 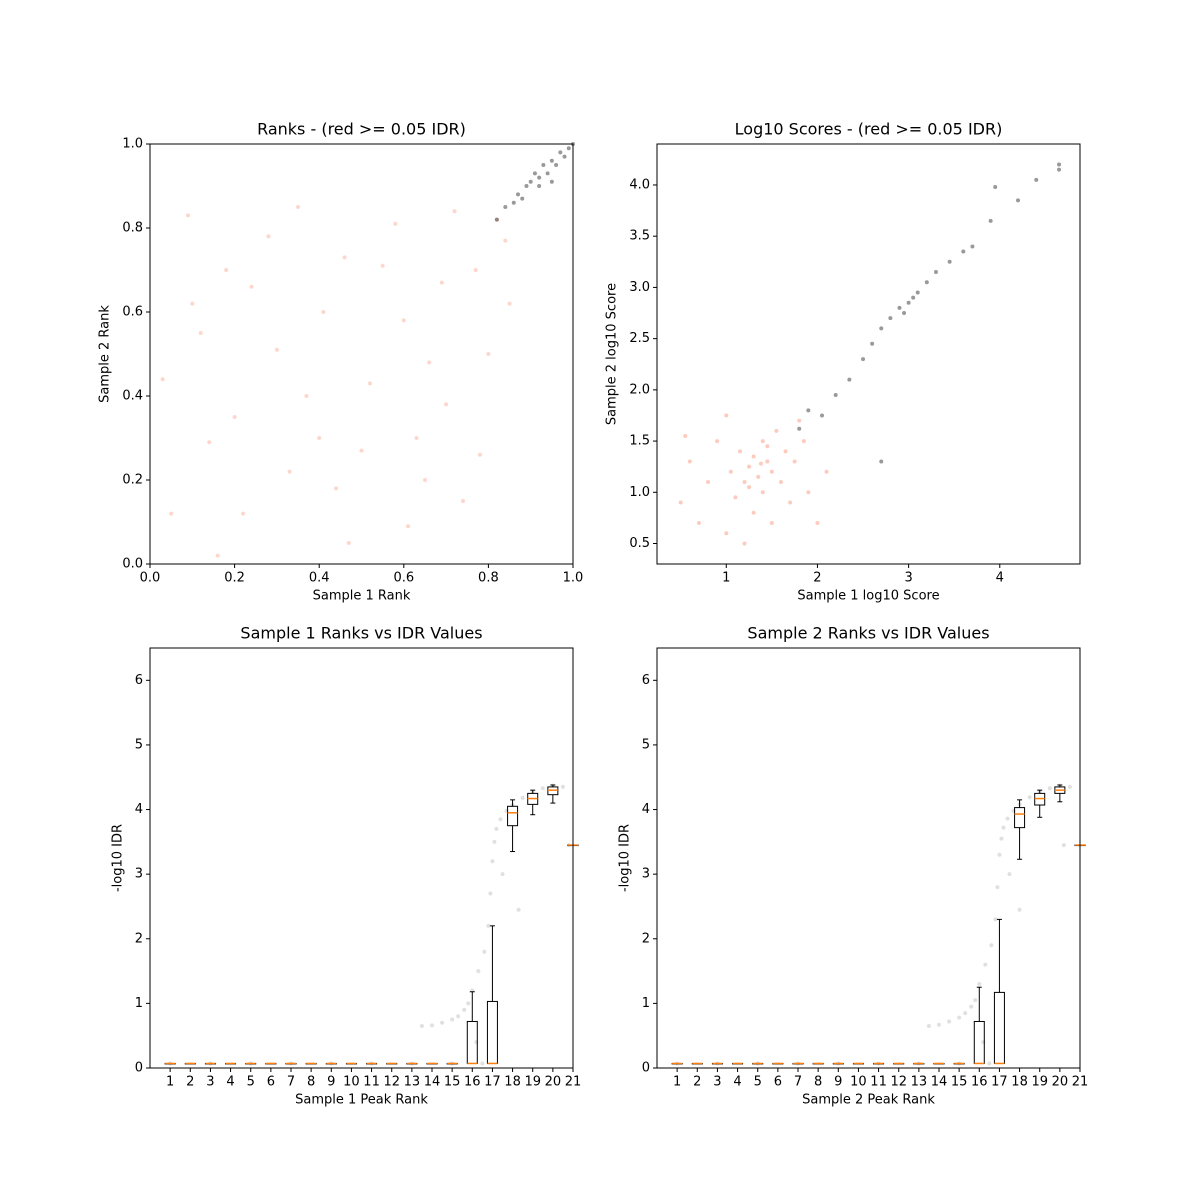 What do you see at coordinates (361, 354) in the screenshot?
I see `plot-frame` at bounding box center [361, 354].